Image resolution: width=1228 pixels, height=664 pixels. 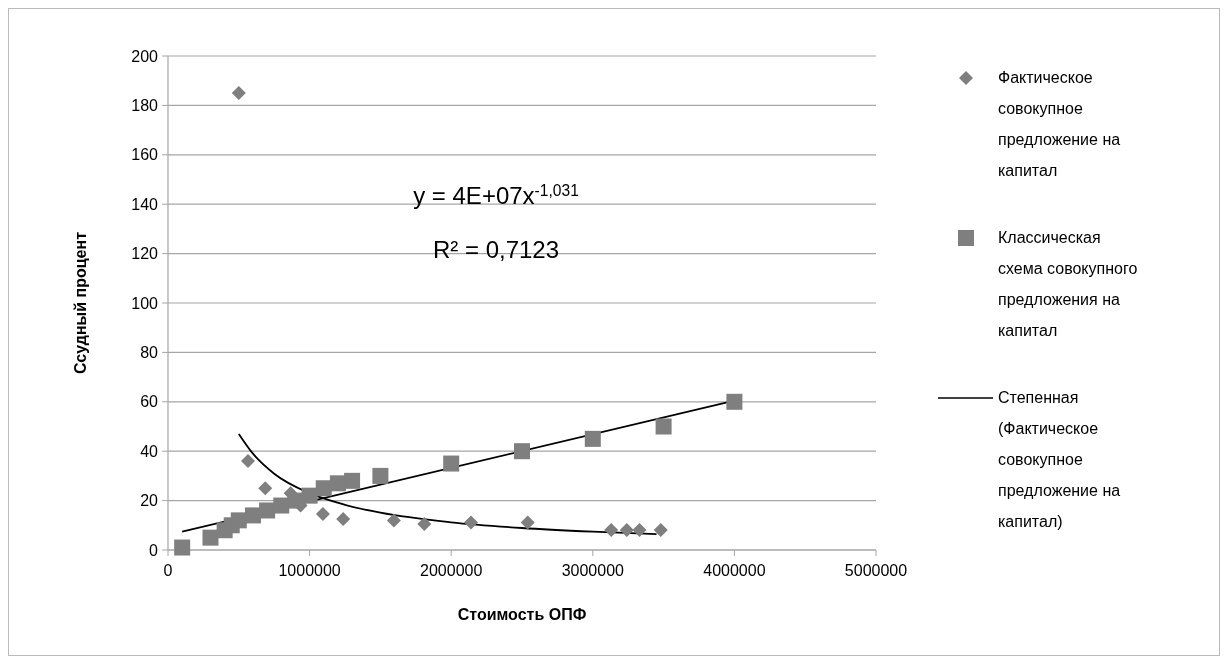 I want to click on y-tick-label: 100, so click(x=145, y=303).